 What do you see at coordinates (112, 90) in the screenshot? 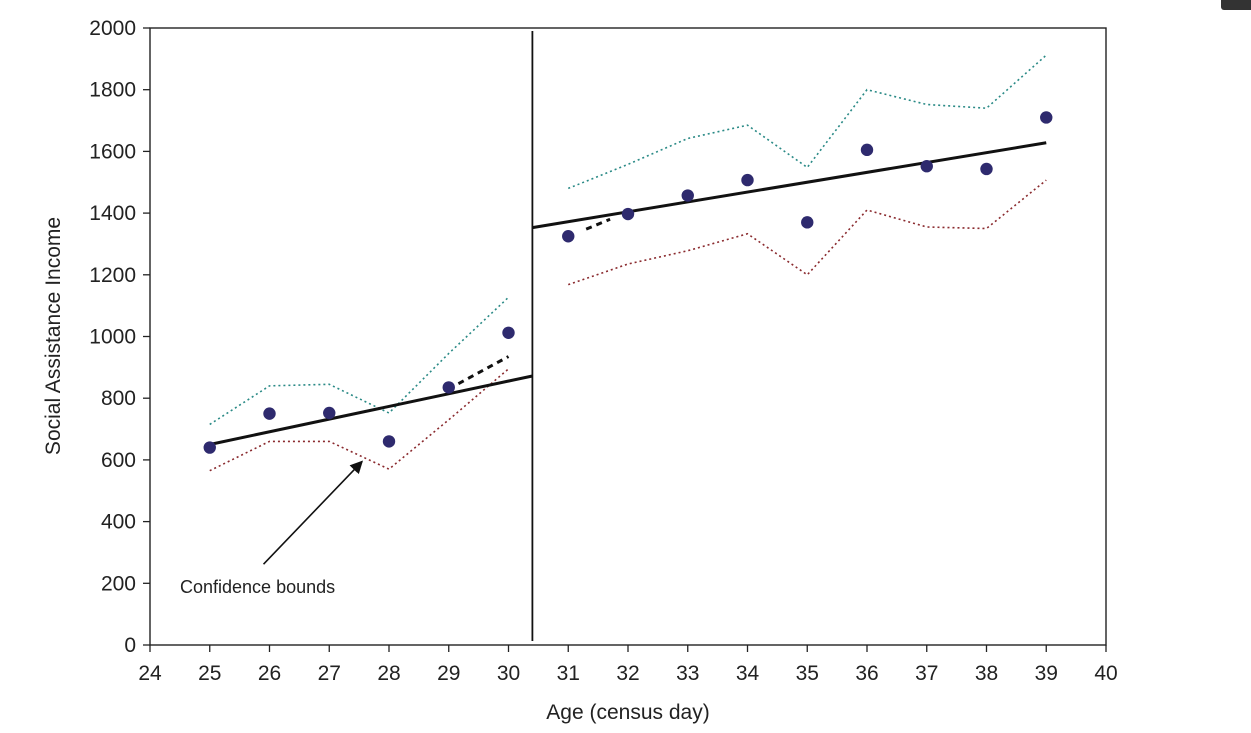
I see `y-tick-label: 1800` at bounding box center [112, 90].